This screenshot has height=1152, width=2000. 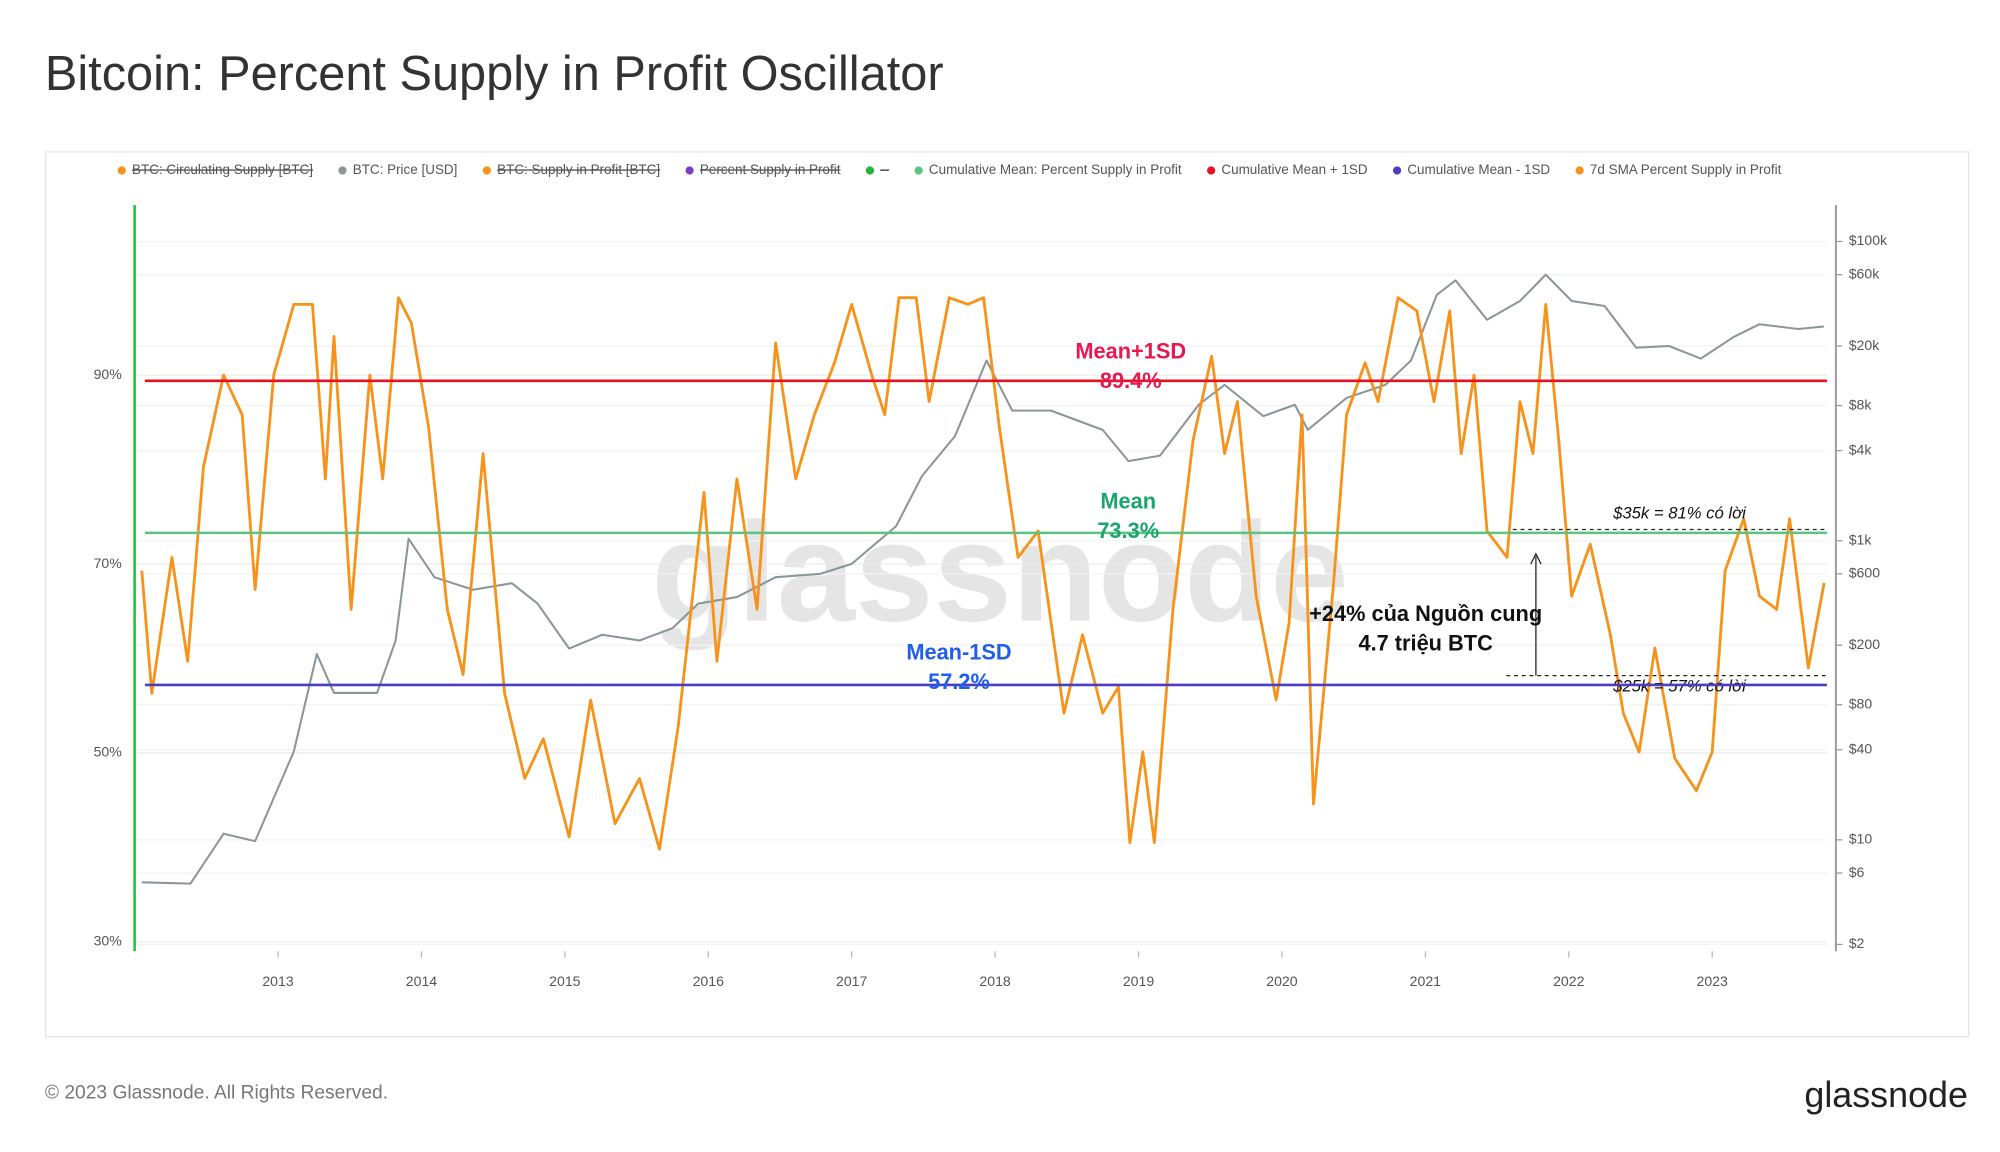 I want to click on legend-label: BTC: Supply in Profit [BTC], so click(x=578, y=169).